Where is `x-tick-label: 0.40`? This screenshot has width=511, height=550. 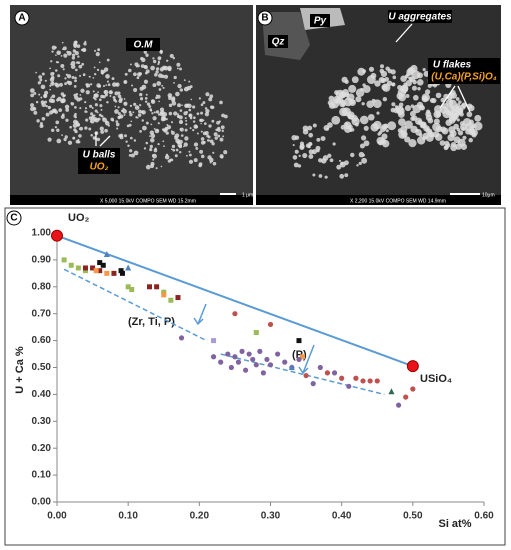 x-tick-label: 0.40 is located at coordinates (342, 516).